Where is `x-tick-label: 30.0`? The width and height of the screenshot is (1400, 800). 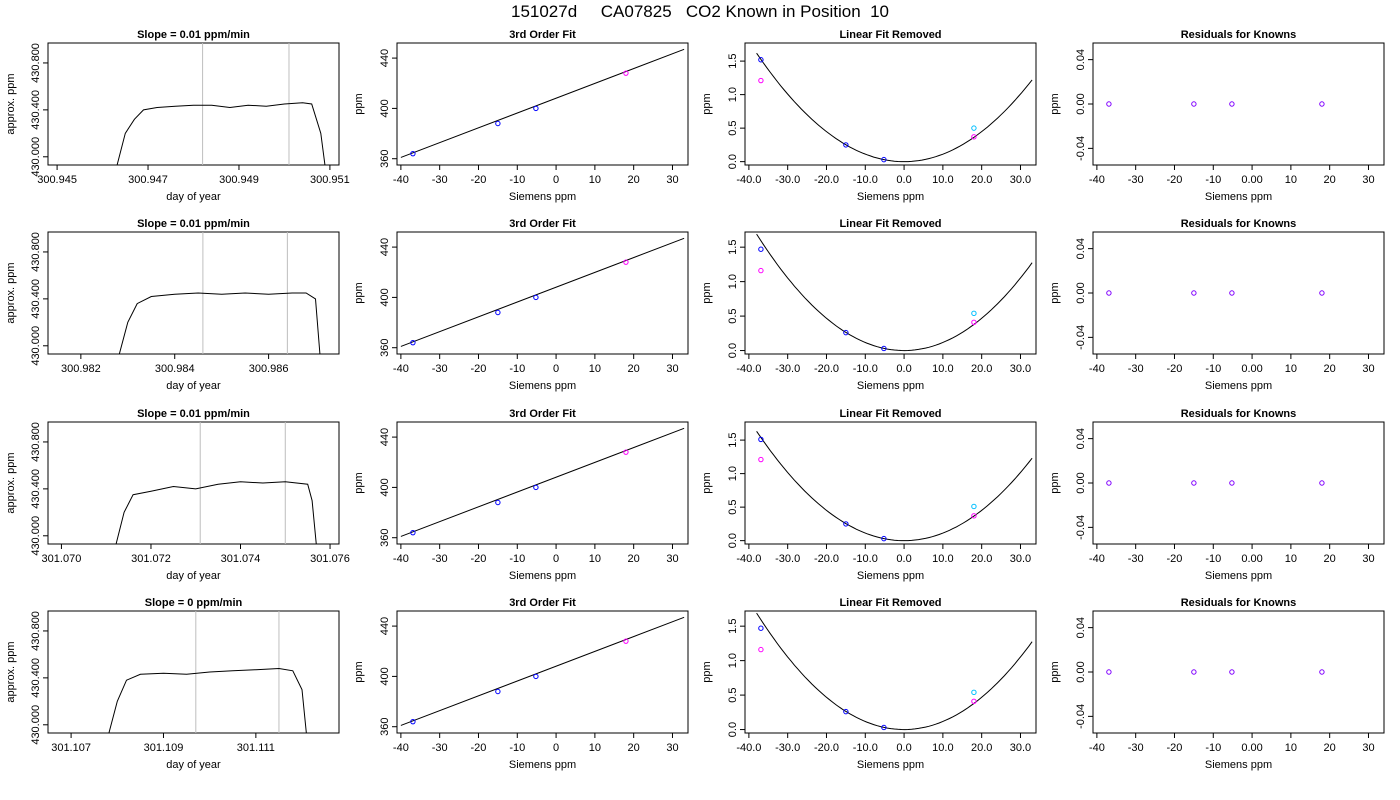 x-tick-label: 30.0 is located at coordinates (1020, 748).